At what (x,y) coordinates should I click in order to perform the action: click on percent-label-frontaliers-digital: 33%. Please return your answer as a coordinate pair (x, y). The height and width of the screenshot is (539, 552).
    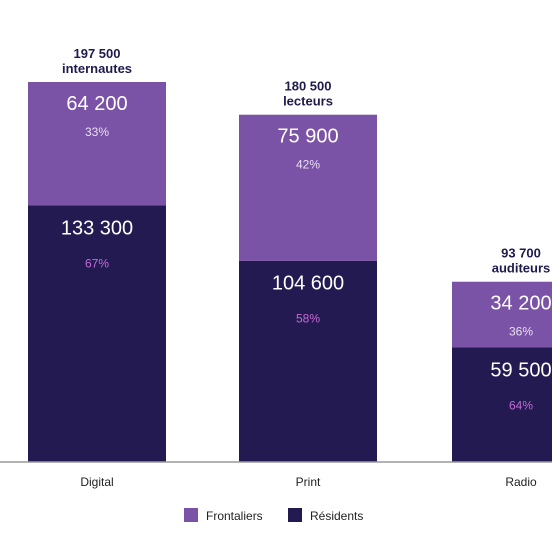
    Looking at the image, I should click on (97, 132).